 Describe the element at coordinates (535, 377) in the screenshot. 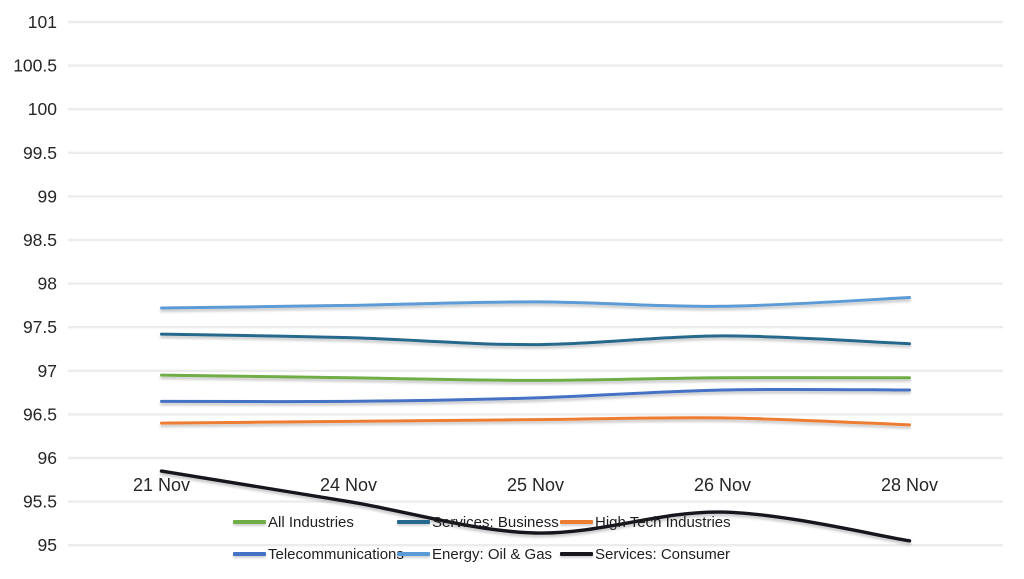

I see `series-line-all-industries` at that location.